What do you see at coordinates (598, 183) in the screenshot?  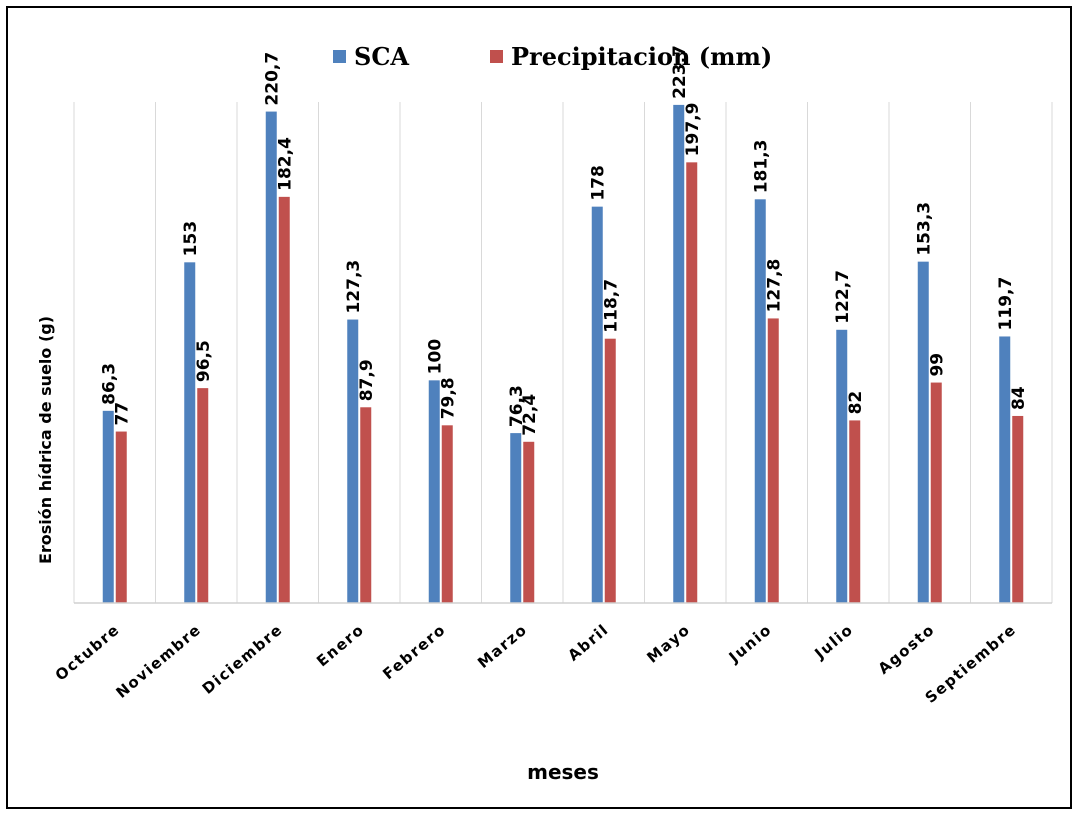 I see `data-label-sca-abril: 178` at bounding box center [598, 183].